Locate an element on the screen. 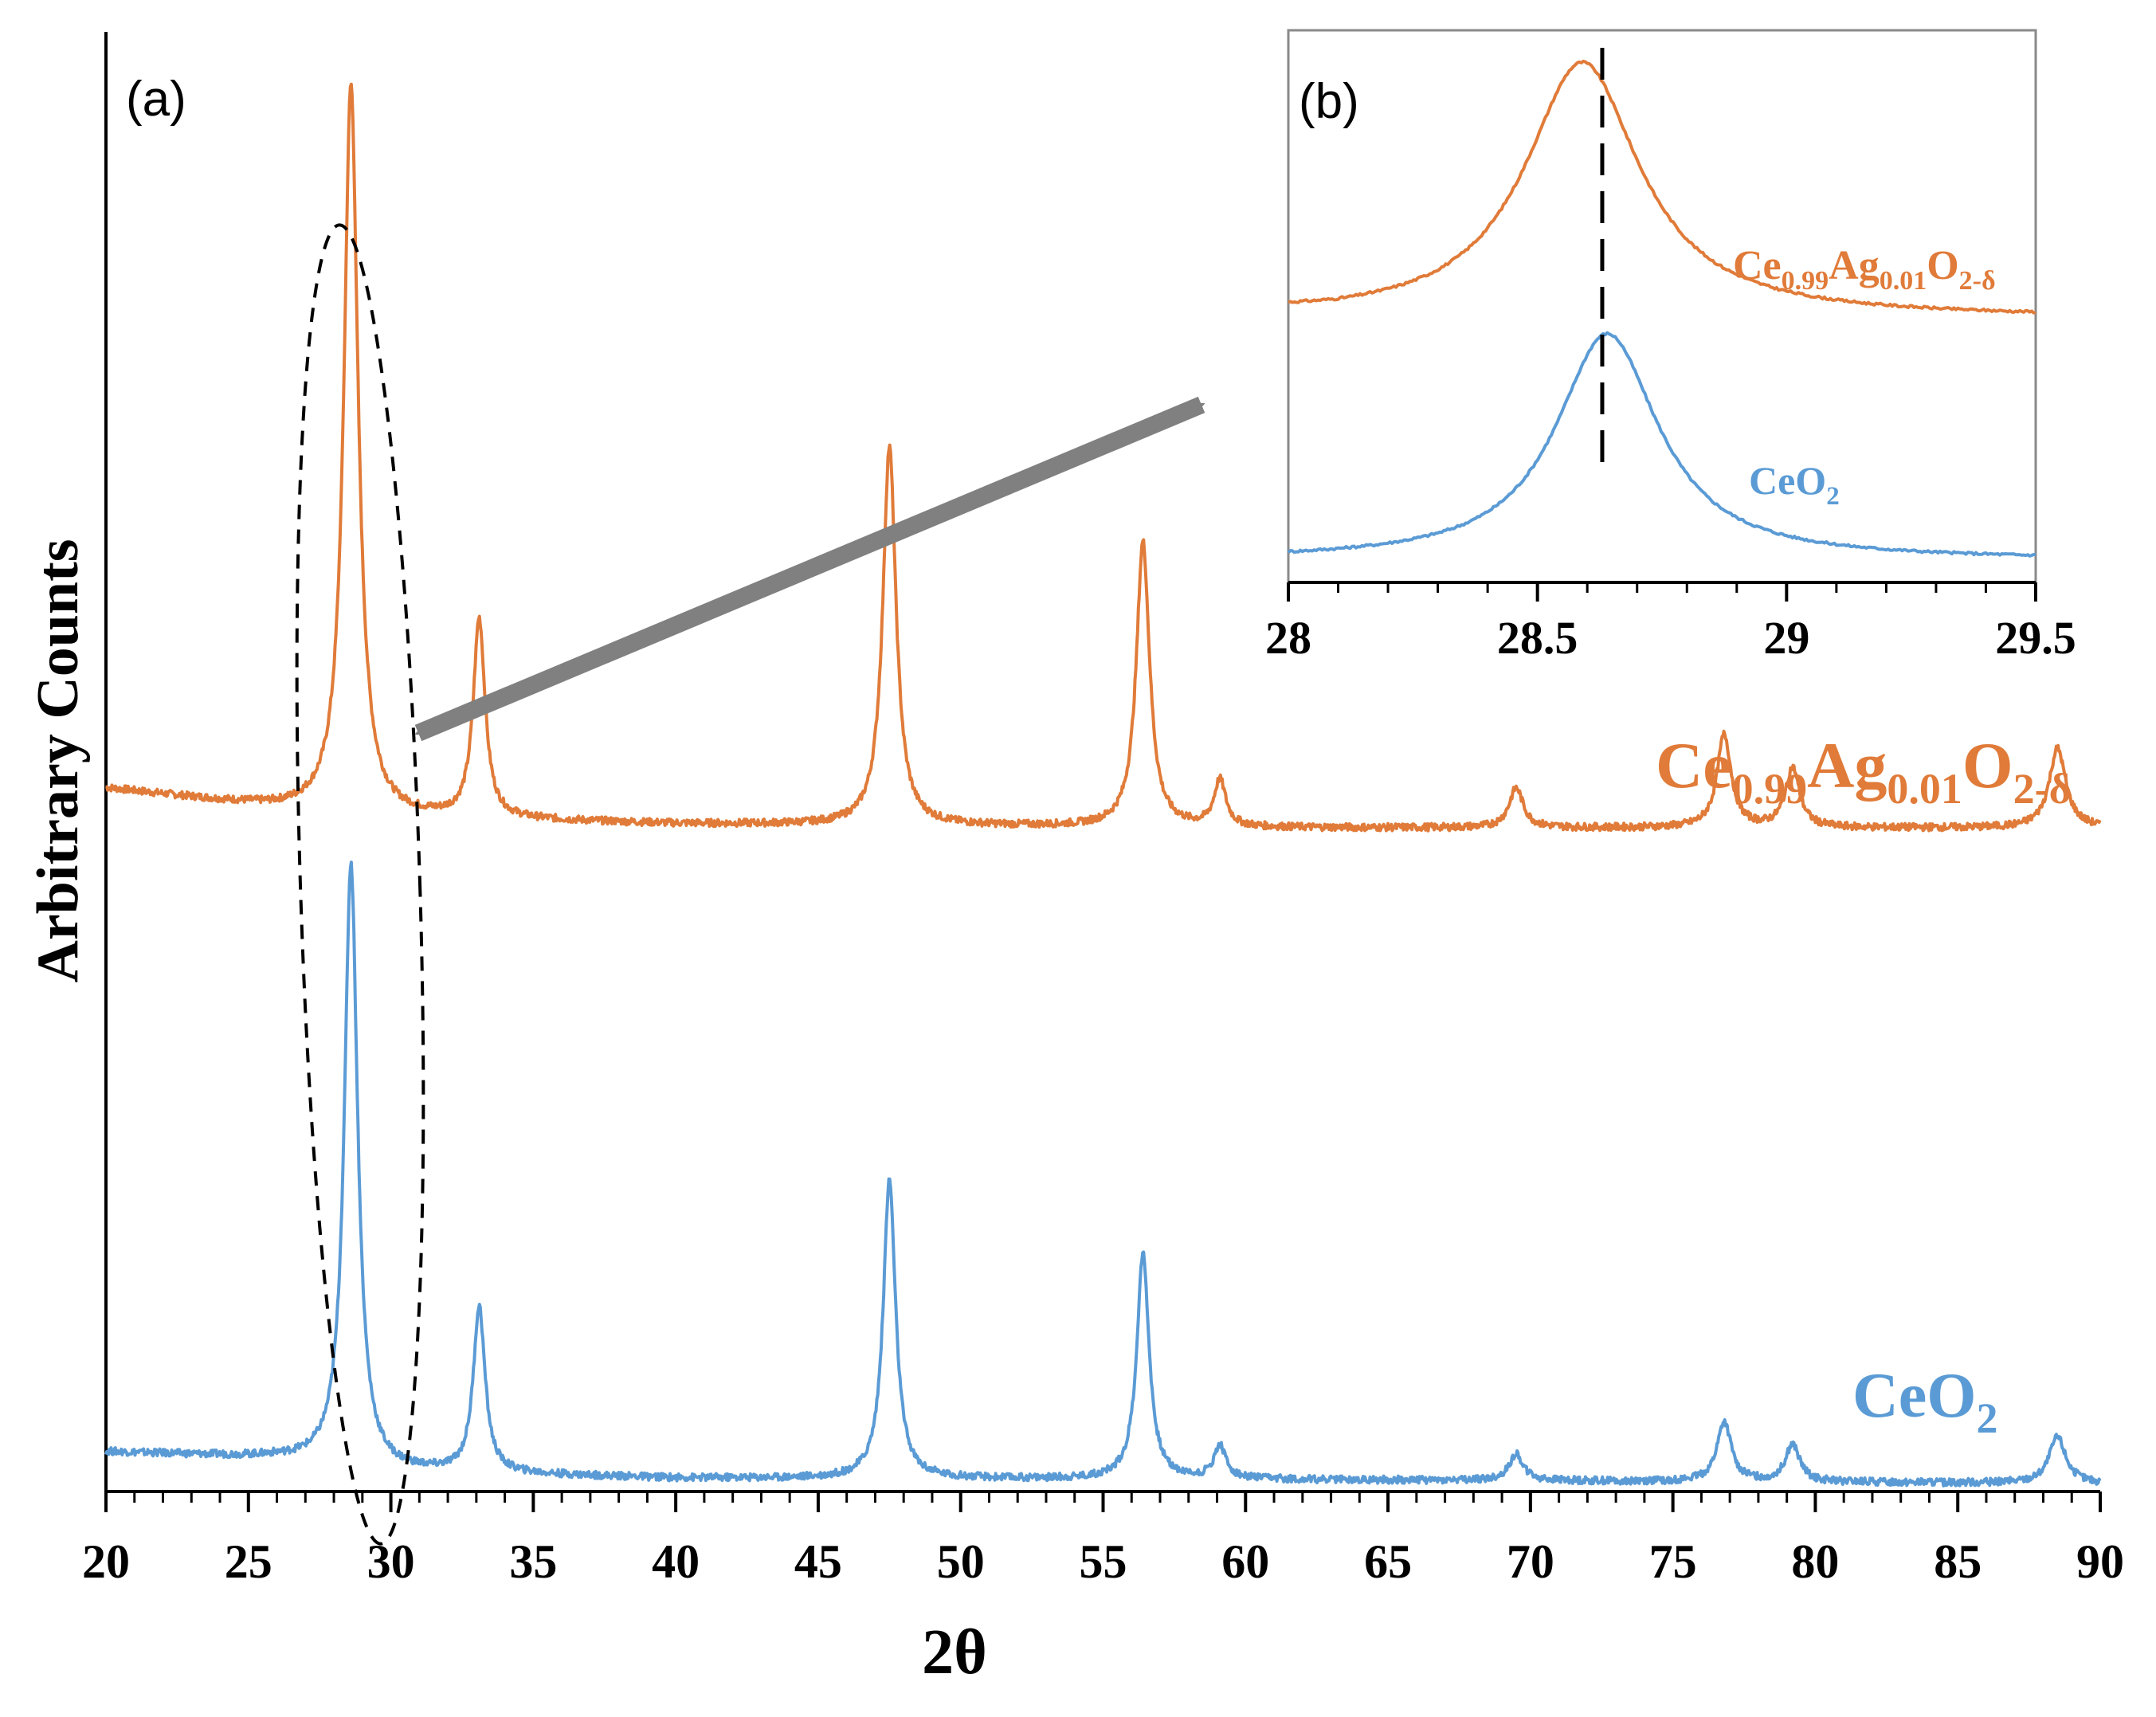  x-tick-label: 85 is located at coordinates (1958, 1562).